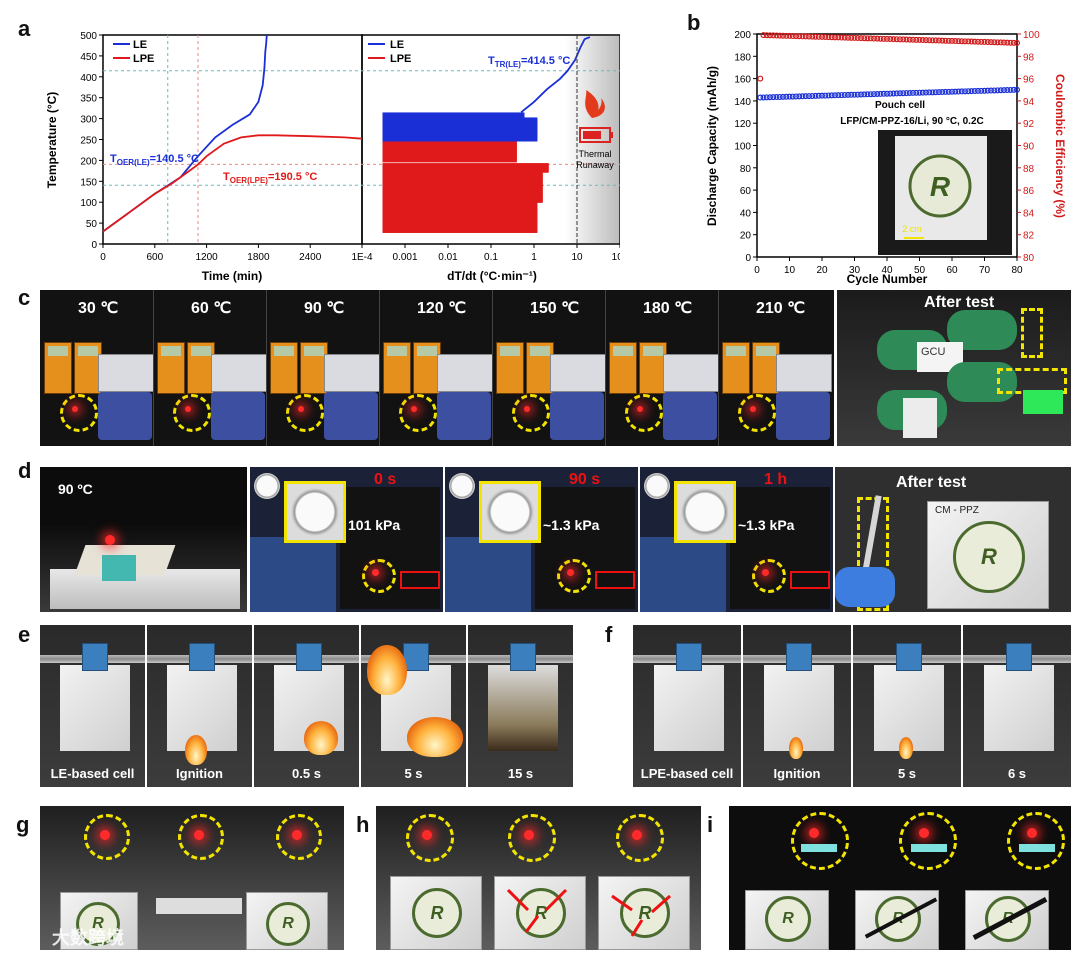  I want to click on c-frame: 30 ℃, so click(97, 368).